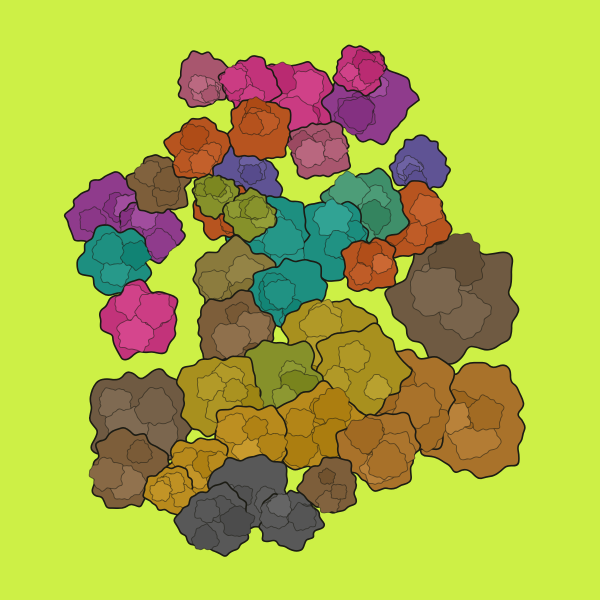  I want to click on protein-domain-brown, so click(327, 485).